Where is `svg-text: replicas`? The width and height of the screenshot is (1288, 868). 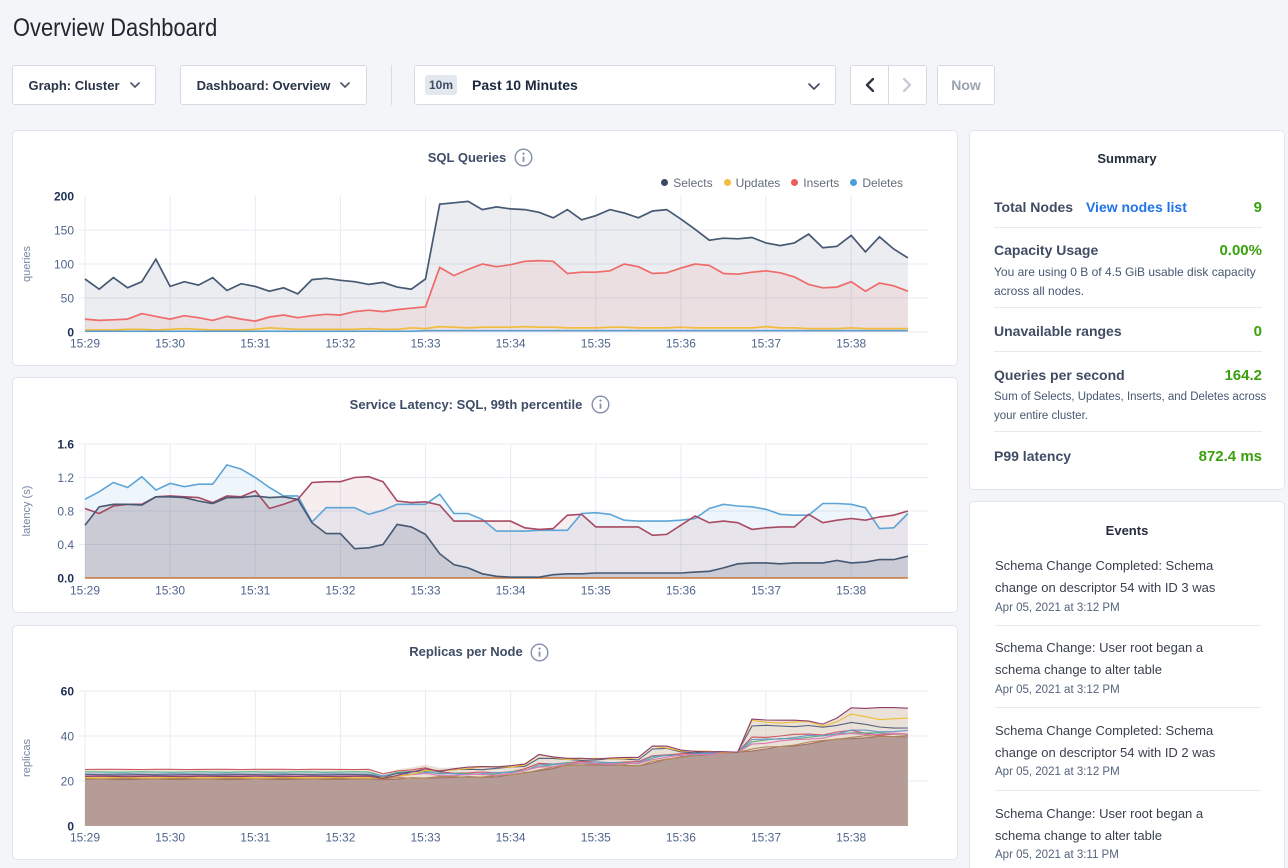 svg-text: replicas is located at coordinates (27, 758).